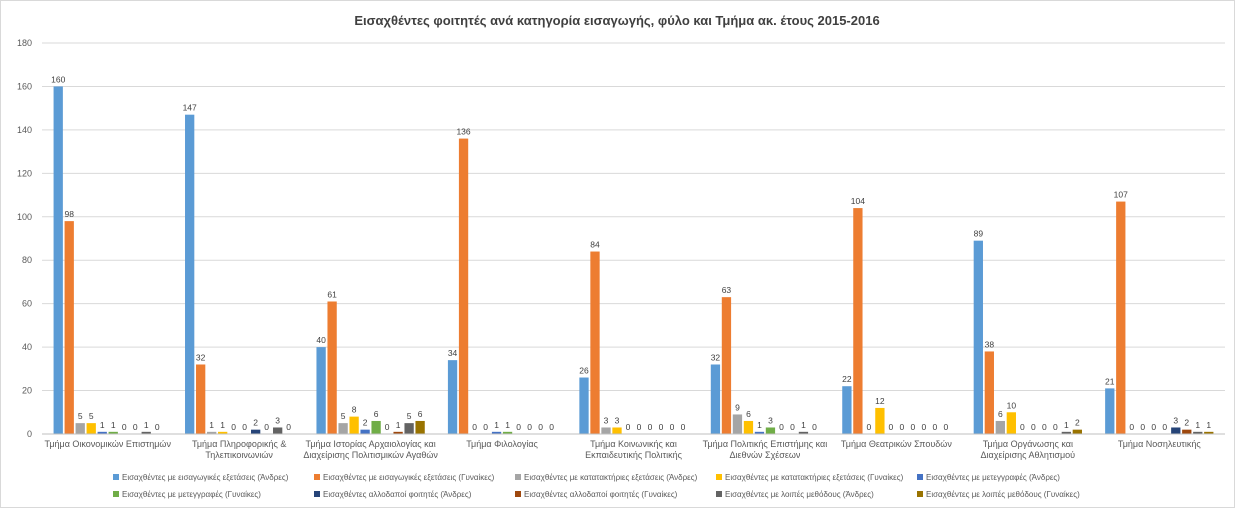  I want to click on data-label: 32, so click(716, 357).